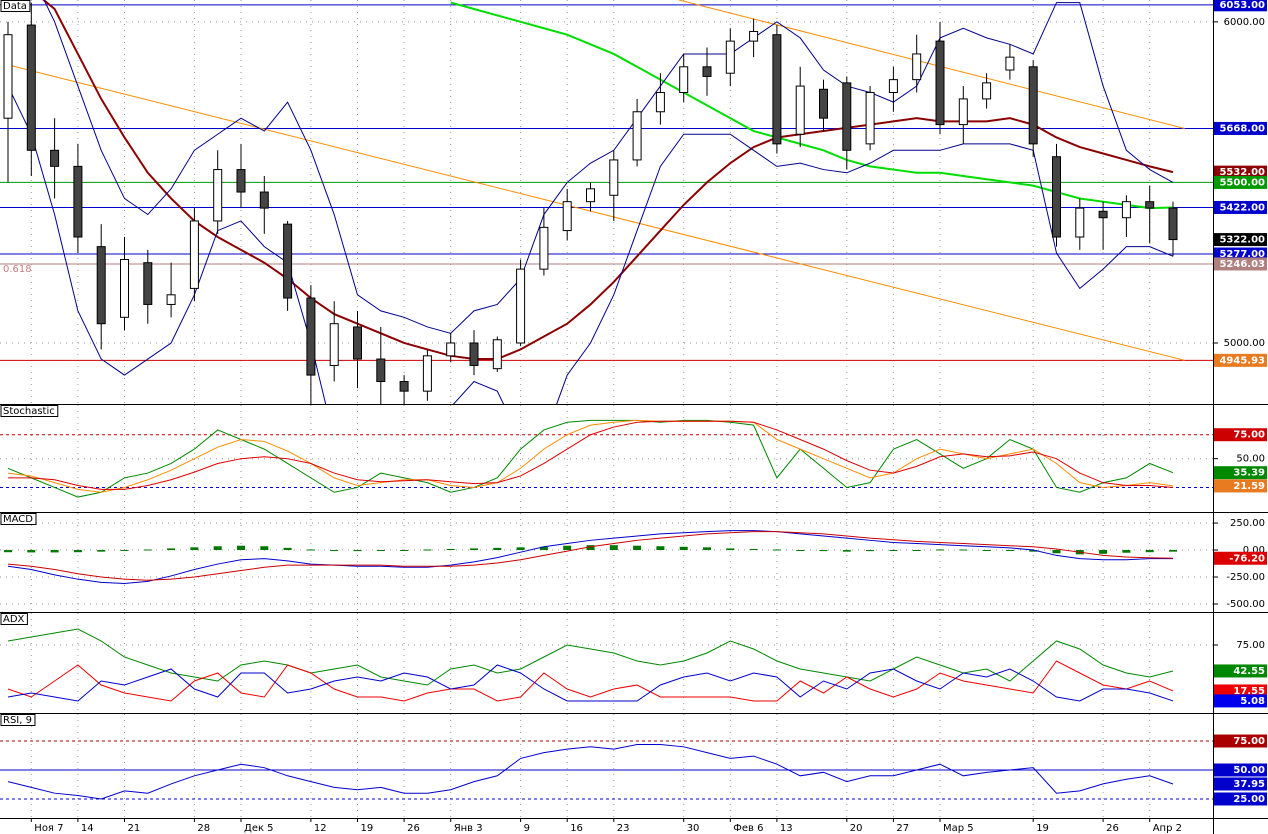 This screenshot has width=1268, height=834. I want to click on price-tag-label: 35.39, so click(1249, 473).